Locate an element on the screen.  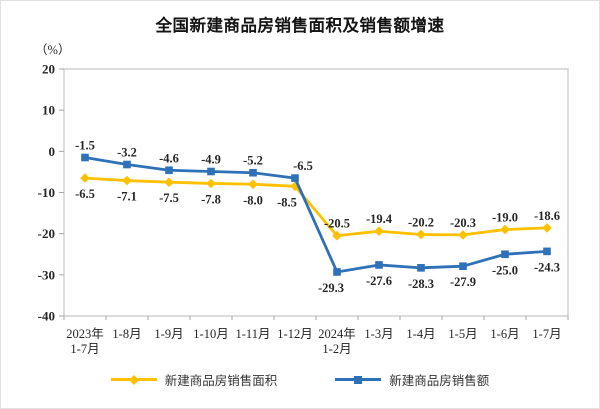
svg-text: -24.3 is located at coordinates (547, 267).